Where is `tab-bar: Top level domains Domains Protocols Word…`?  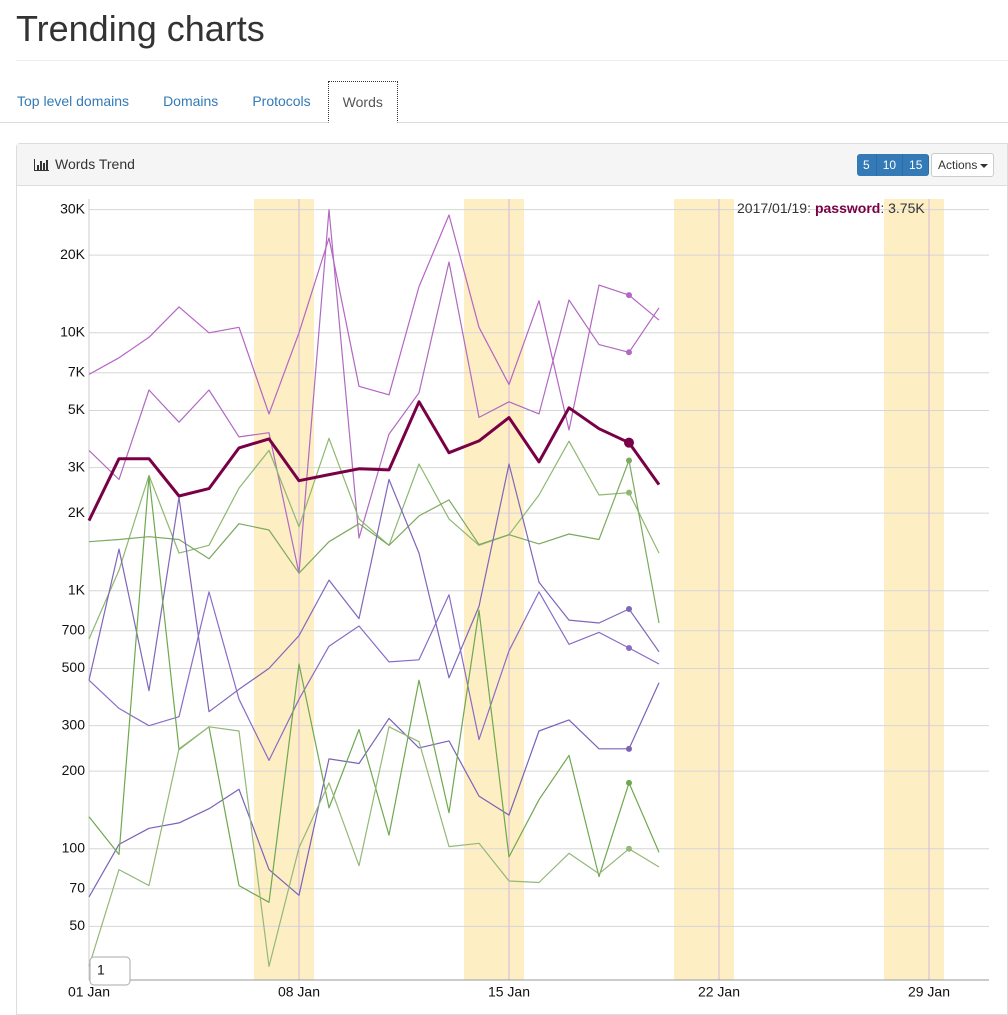 tab-bar: Top level domains Domains Protocols Word… is located at coordinates (504, 102).